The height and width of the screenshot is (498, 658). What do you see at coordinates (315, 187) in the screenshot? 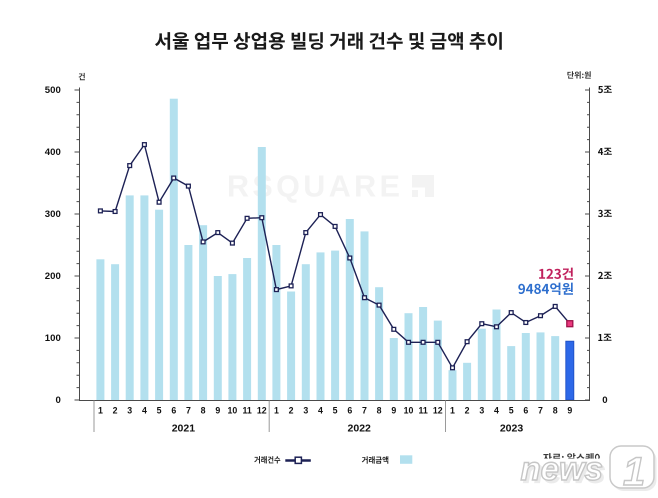
I see `svg-text: RSQUARE` at bounding box center [315, 187].